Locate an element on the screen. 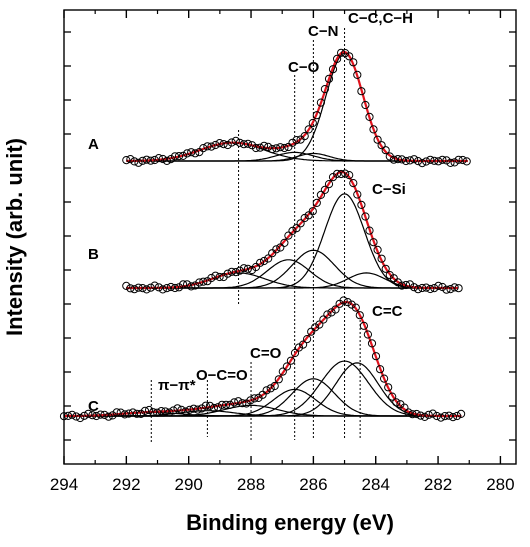 Image resolution: width=530 pixels, height=547 pixels. fit-component-curve is located at coordinates (263, 402).